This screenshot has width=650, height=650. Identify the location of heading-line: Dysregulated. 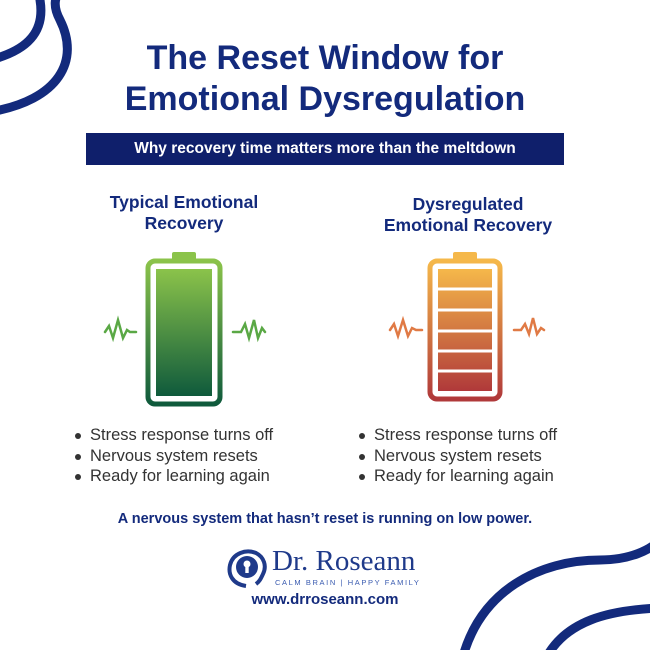
(468, 204).